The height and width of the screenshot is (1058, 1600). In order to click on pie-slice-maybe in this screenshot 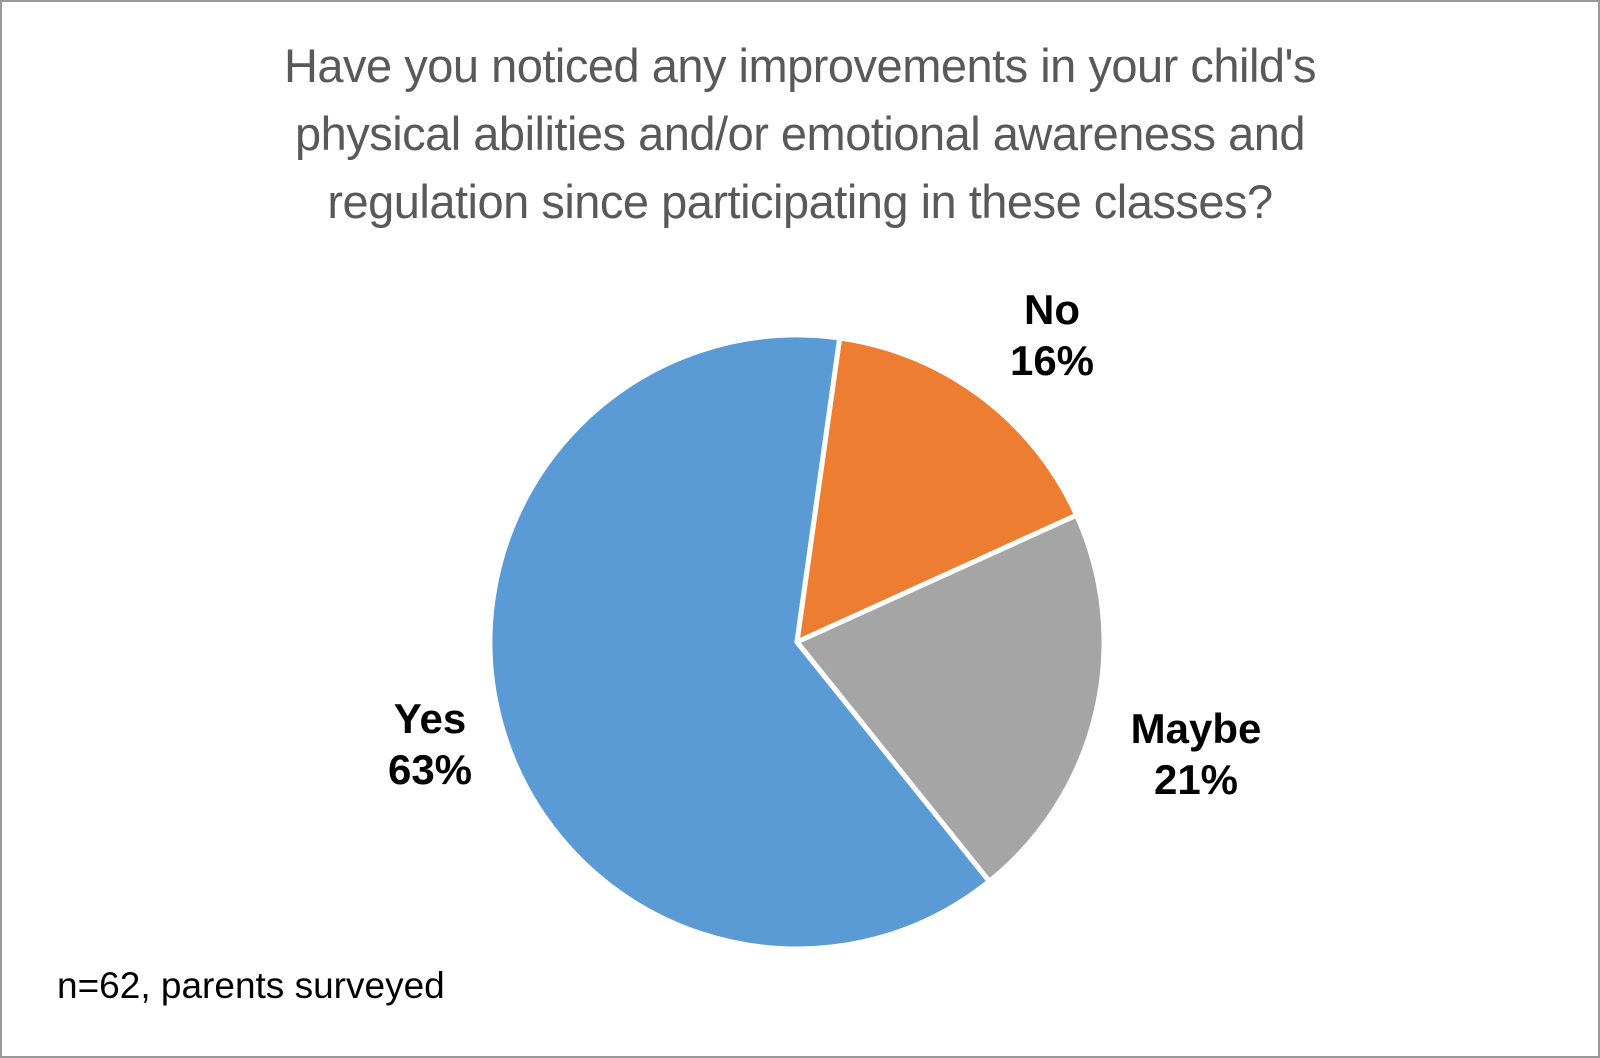, I will do `click(950, 698)`.